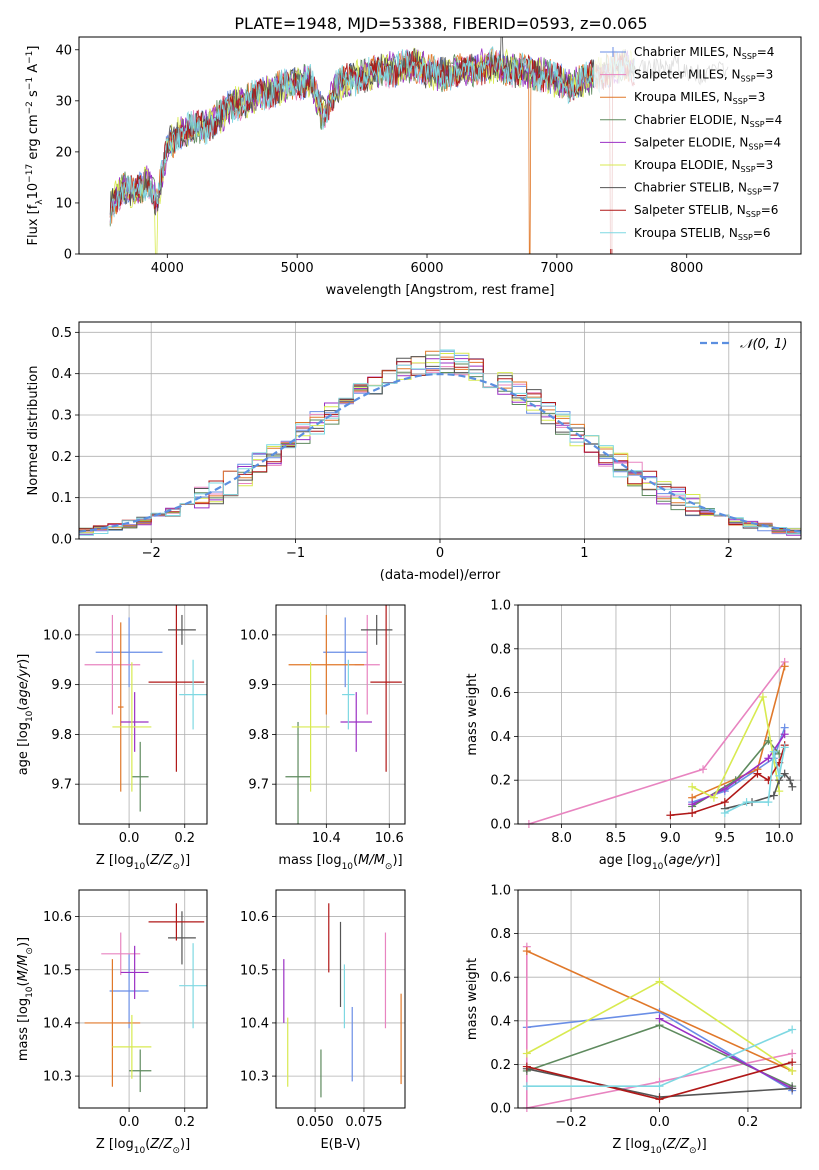 The width and height of the screenshot is (819, 1170). Describe the element at coordinates (500, 1021) in the screenshot. I see `y-tick-label: 0.4` at that location.